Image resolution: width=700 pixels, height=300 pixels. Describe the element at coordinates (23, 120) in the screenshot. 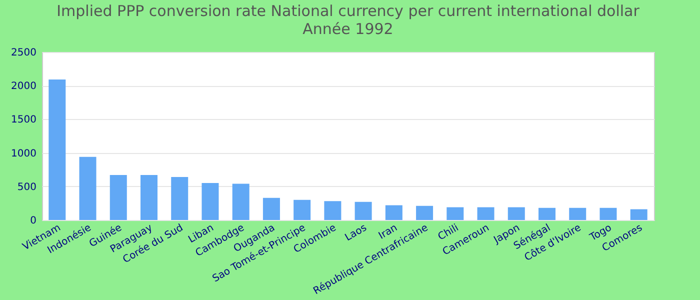

I see `y-tick-label: 1500` at that location.